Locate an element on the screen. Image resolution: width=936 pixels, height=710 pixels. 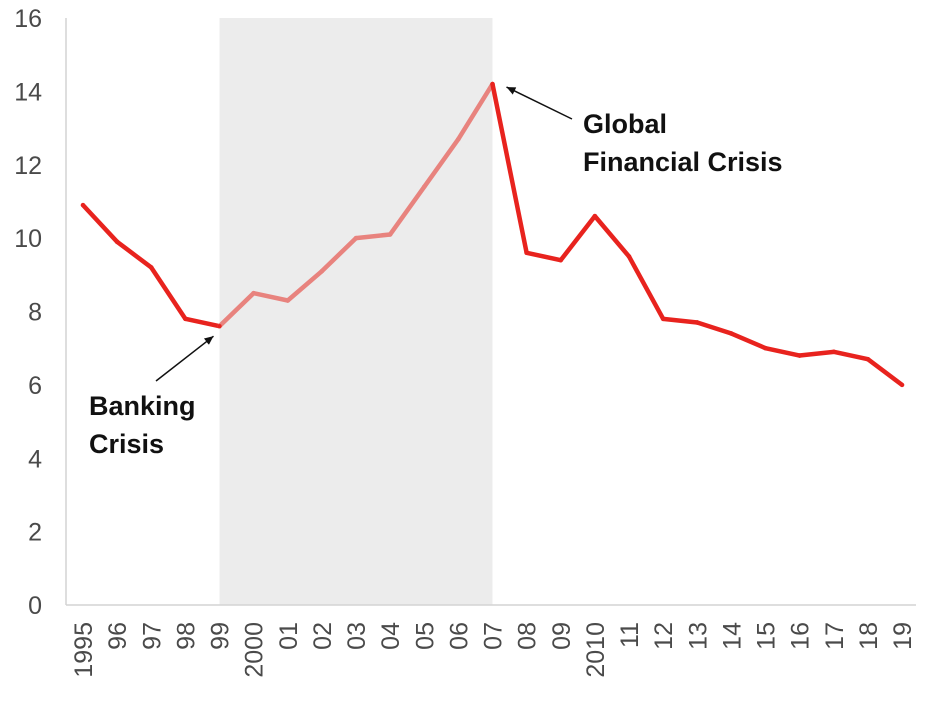
y-tick-label: 8 is located at coordinates (35, 313).